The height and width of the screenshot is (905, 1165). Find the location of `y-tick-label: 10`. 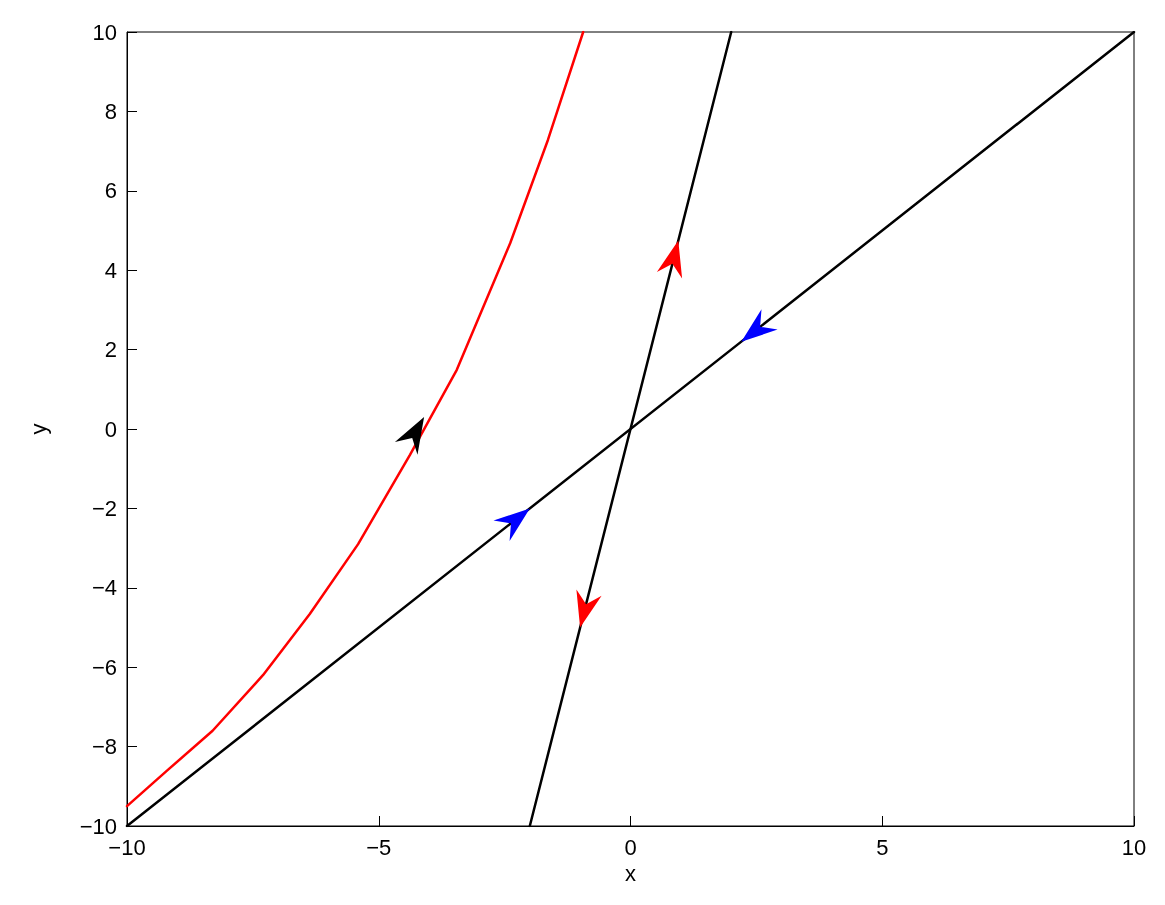

y-tick-label: 10 is located at coordinates (104, 32).